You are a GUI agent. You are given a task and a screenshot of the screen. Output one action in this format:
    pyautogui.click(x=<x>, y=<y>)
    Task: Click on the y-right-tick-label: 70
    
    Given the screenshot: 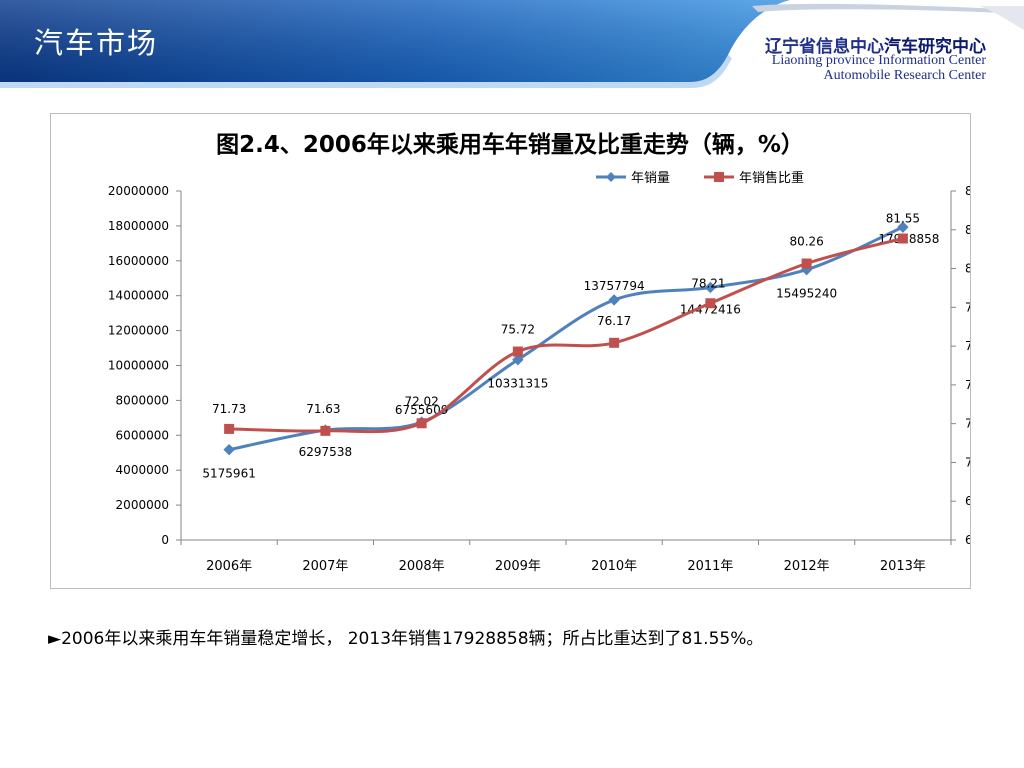 What is the action you would take?
    pyautogui.click(x=967, y=462)
    